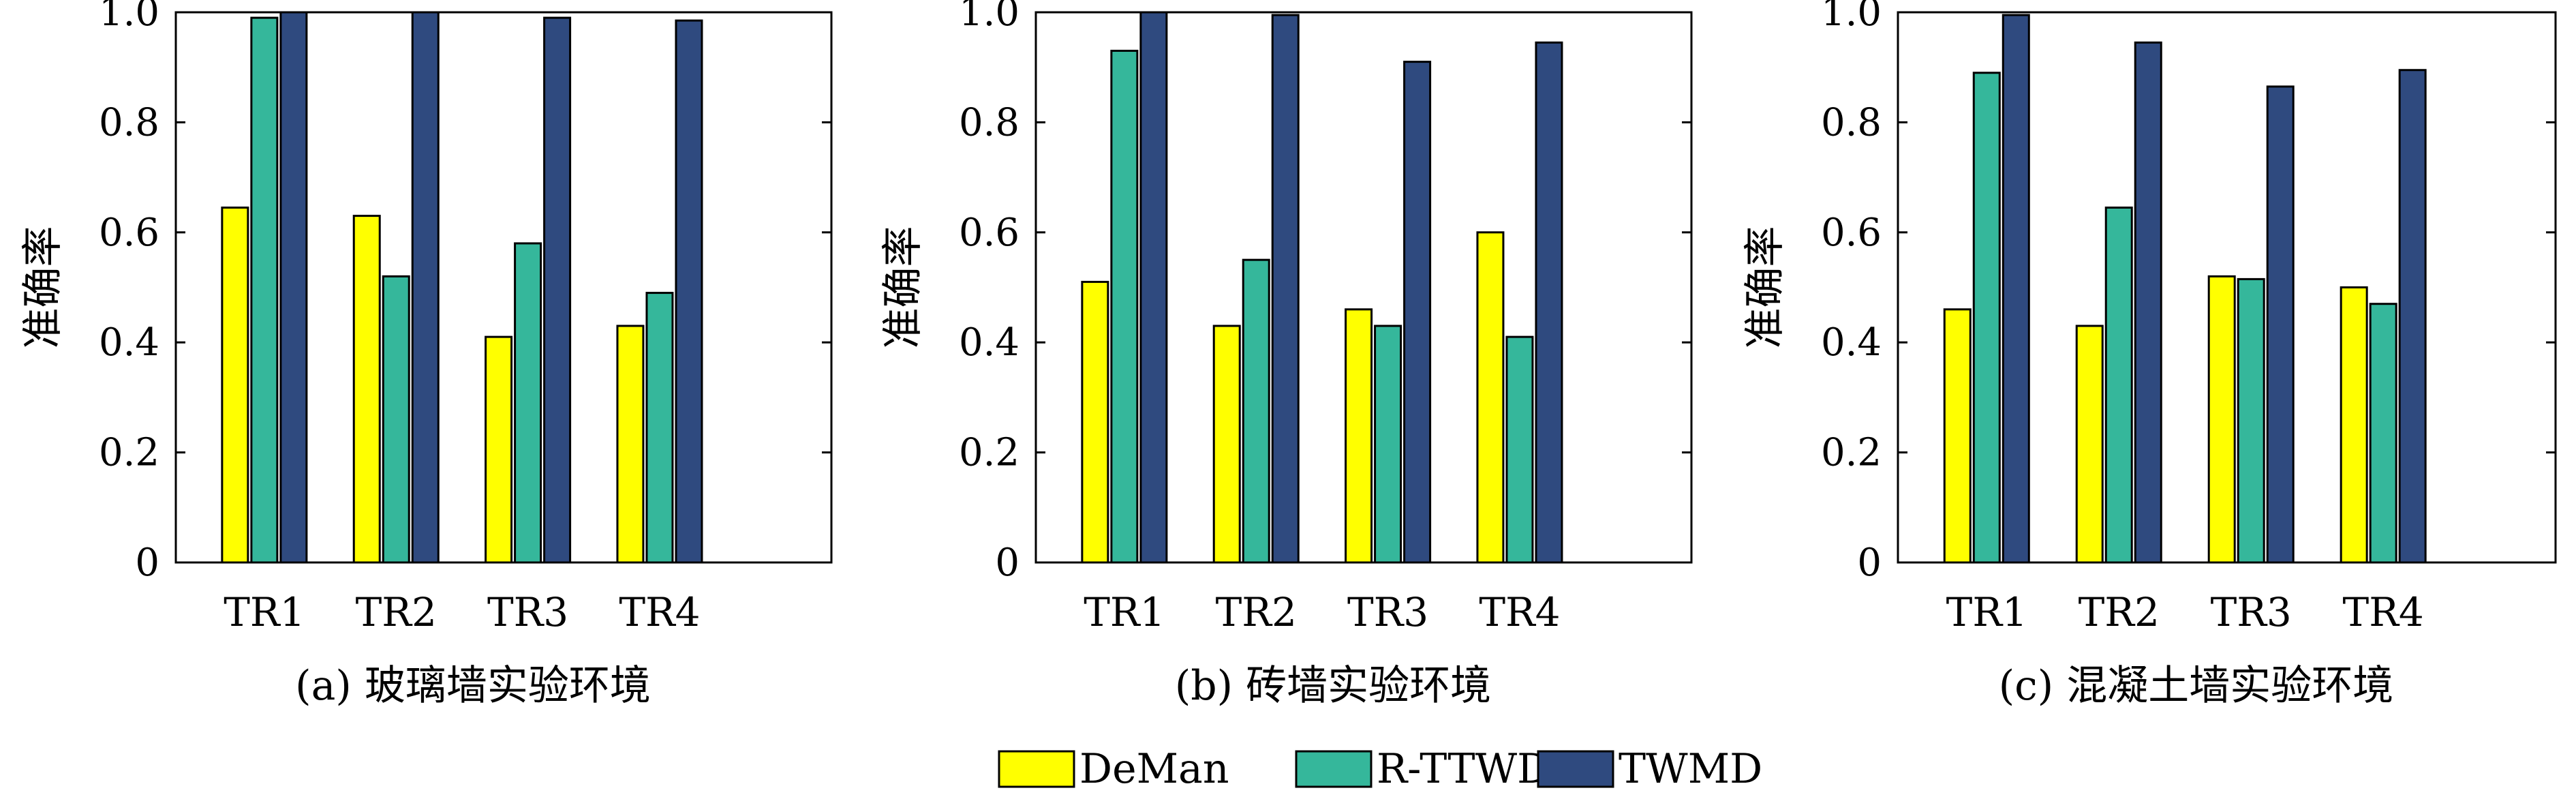  What do you see at coordinates (1463, 769) in the screenshot?
I see `legend-label-r-ttwd: R-TTWD` at bounding box center [1463, 769].